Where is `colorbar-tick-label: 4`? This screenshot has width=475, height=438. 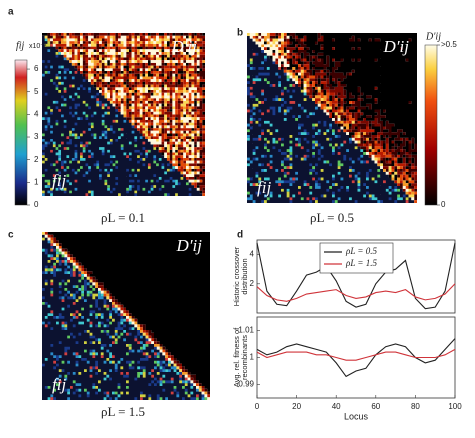
colorbar-tick-label: 4 is located at coordinates (36, 113).